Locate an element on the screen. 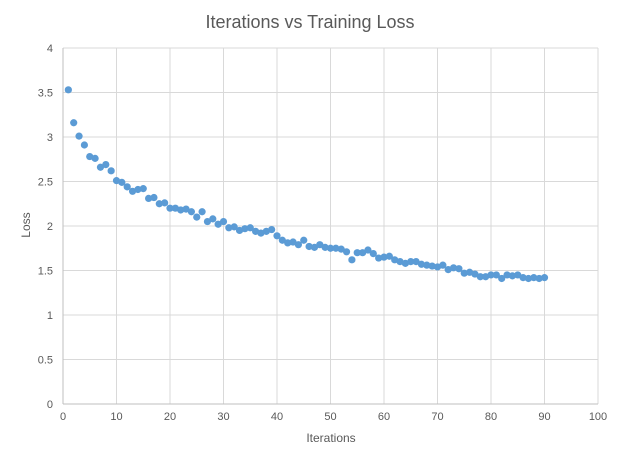  y-tick-label: 3.5 is located at coordinates (45, 94).